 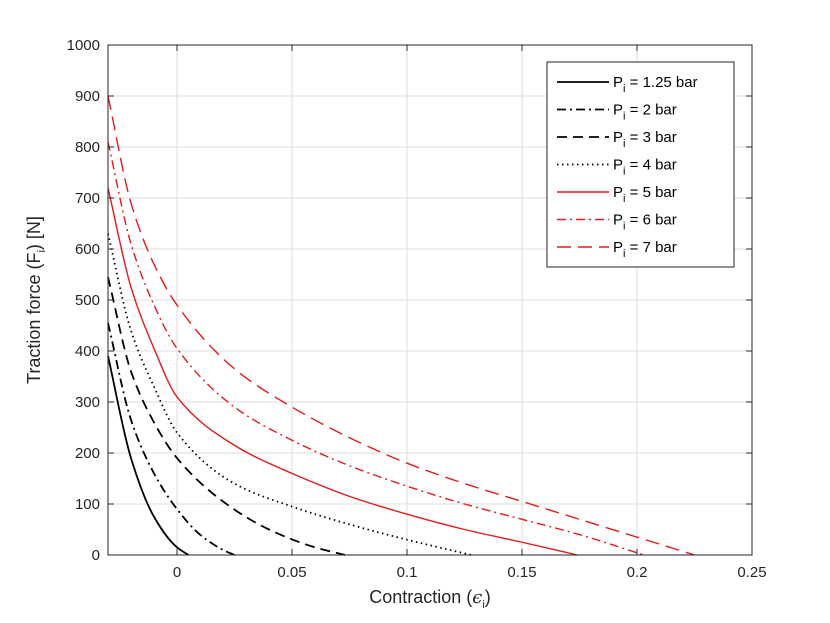 I want to click on y-tick-label: 600, so click(x=87, y=249).